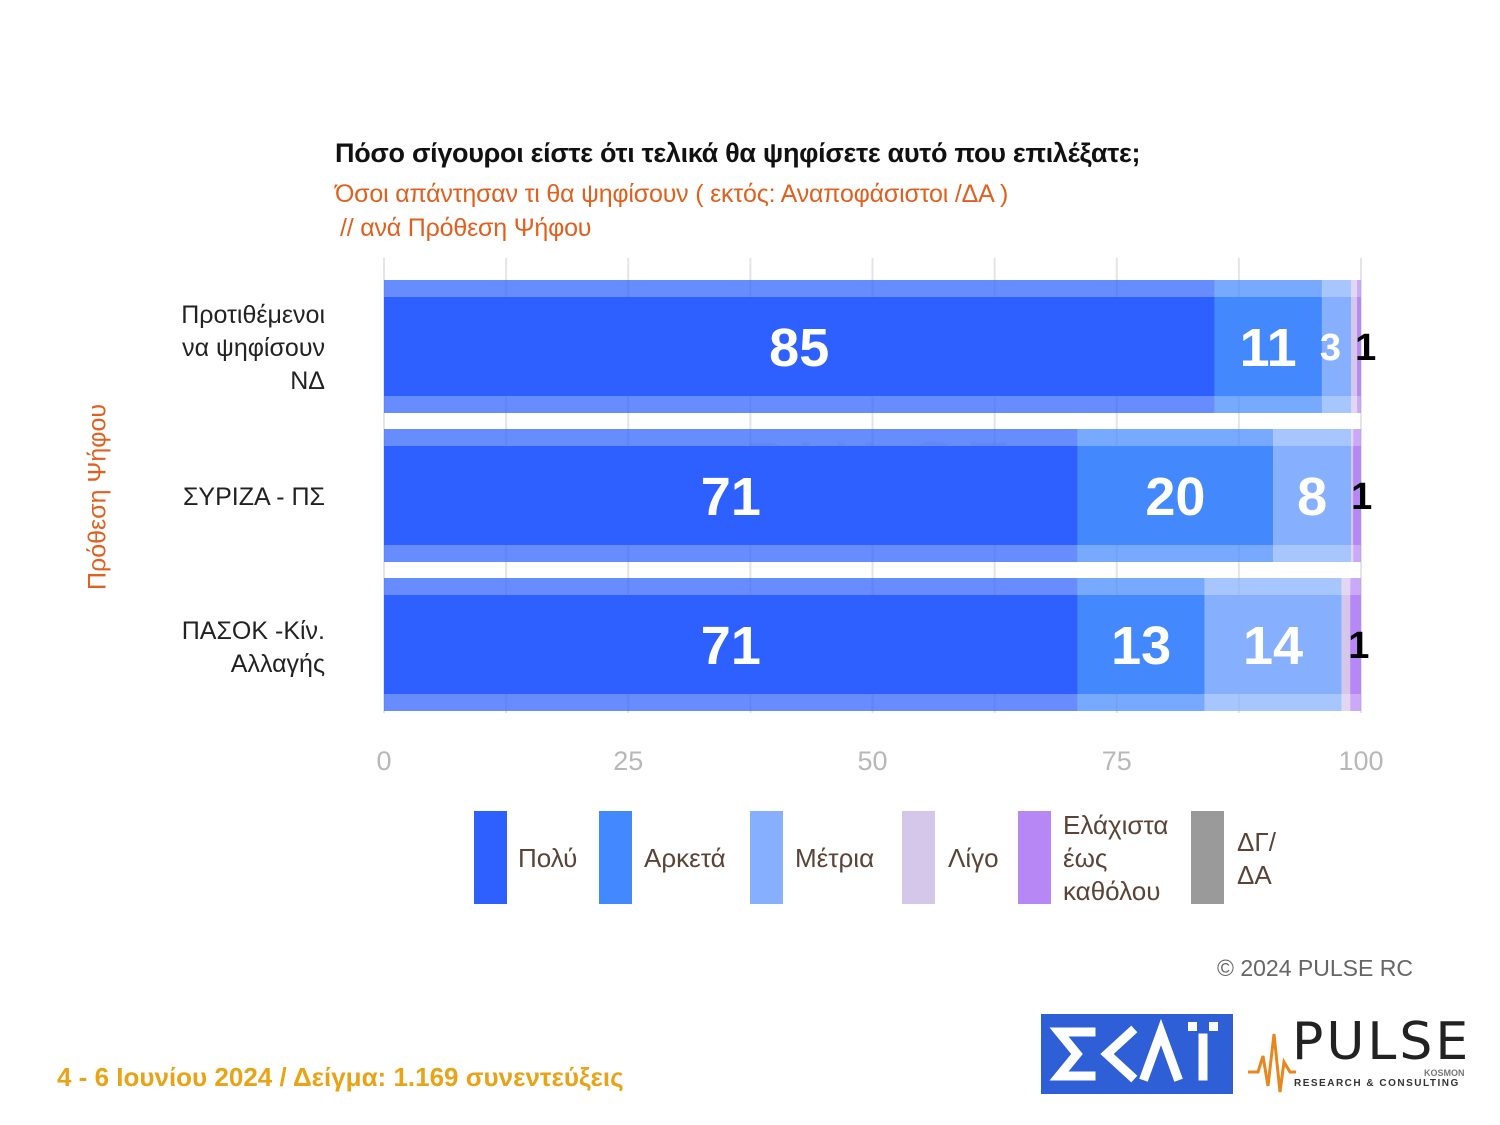 The height and width of the screenshot is (1125, 1500). Describe the element at coordinates (1315, 968) in the screenshot. I see `copyright-text: © 2024 PULSE RC` at that location.